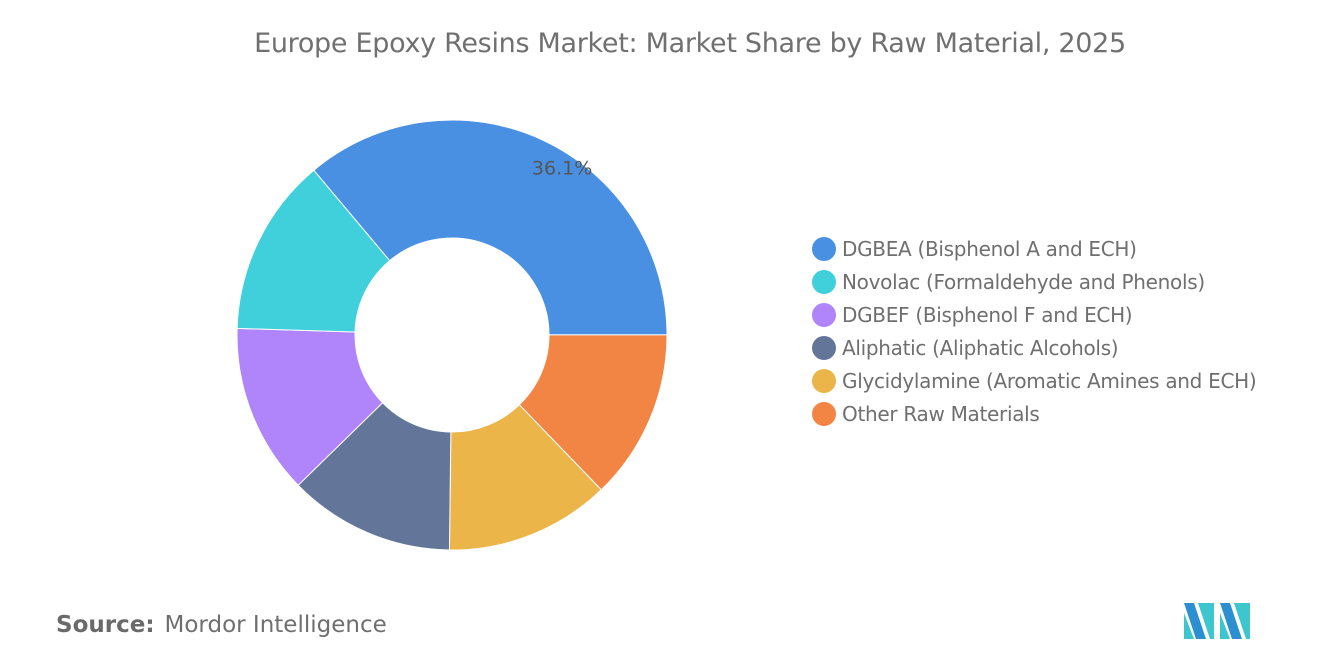 Image resolution: width=1320 pixels, height=665 pixels. Describe the element at coordinates (562, 169) in the screenshot. I see `data-label: 36.1%` at that location.